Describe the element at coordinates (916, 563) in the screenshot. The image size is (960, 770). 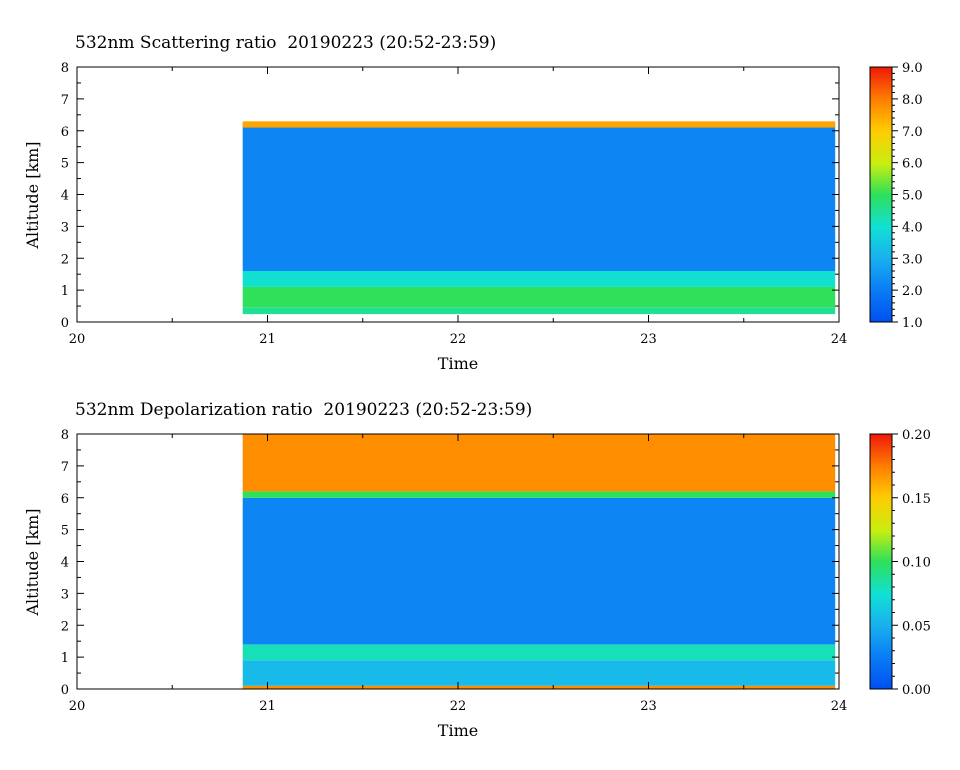
I see `colorbar-tick-label: 0.10` at that location.